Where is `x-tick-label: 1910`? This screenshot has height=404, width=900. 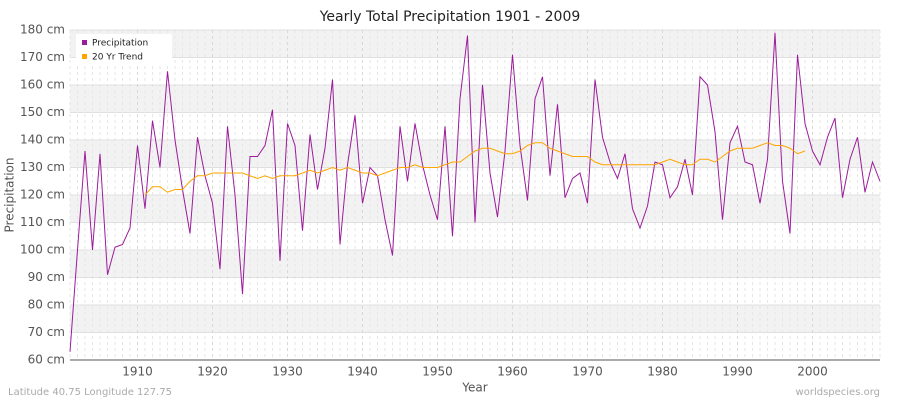 x-tick-label: 1910 is located at coordinates (137, 372).